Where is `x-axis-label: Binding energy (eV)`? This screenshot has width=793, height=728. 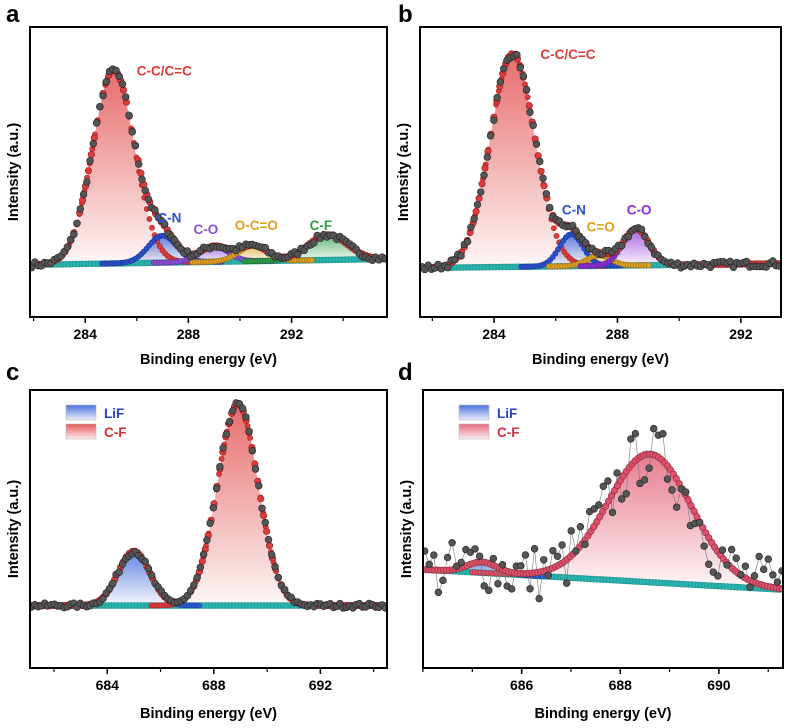
x-axis-label: Binding energy (eV) is located at coordinates (208, 714).